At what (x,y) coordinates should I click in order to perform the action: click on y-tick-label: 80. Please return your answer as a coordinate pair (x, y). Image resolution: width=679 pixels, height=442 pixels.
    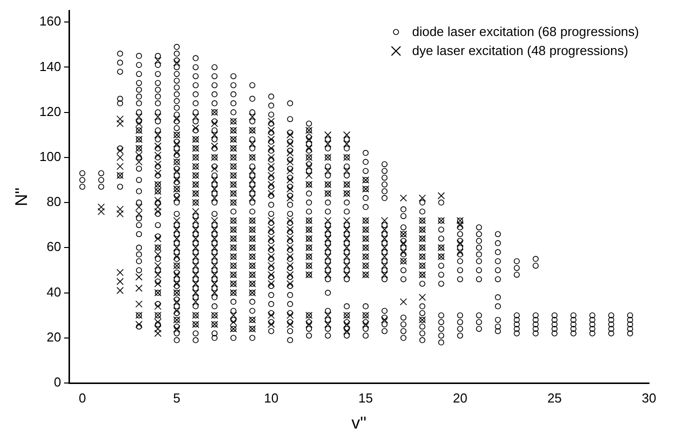
    Looking at the image, I should click on (54, 202).